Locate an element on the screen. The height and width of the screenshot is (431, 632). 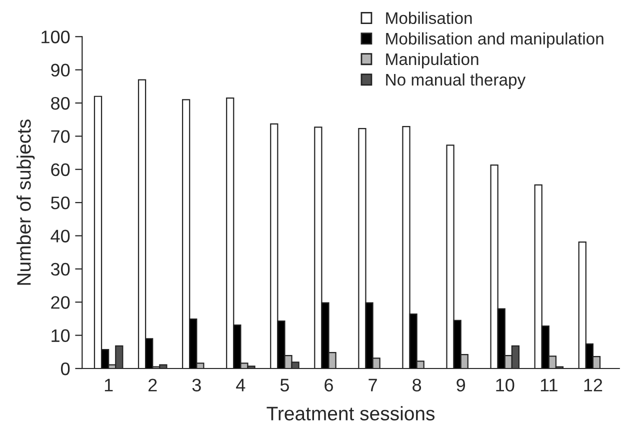
x-tick-label: 7 is located at coordinates (372, 385).